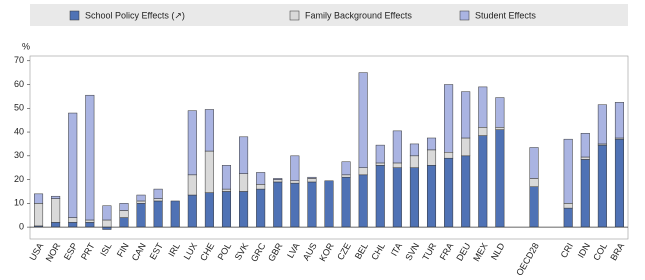  I want to click on x-tick-label: BEL, so click(361, 251).